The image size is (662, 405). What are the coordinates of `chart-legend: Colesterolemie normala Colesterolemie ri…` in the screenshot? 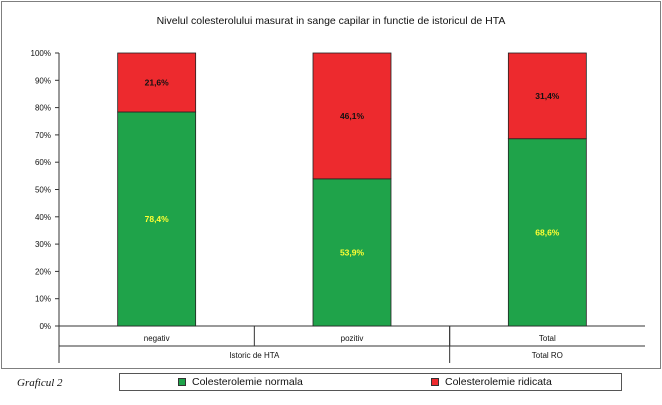 It's located at (370, 382).